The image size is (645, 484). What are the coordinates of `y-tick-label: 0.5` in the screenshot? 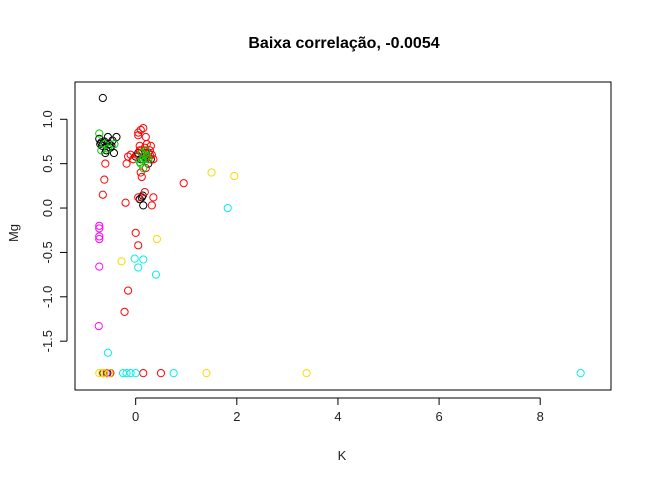 It's located at (47, 164).